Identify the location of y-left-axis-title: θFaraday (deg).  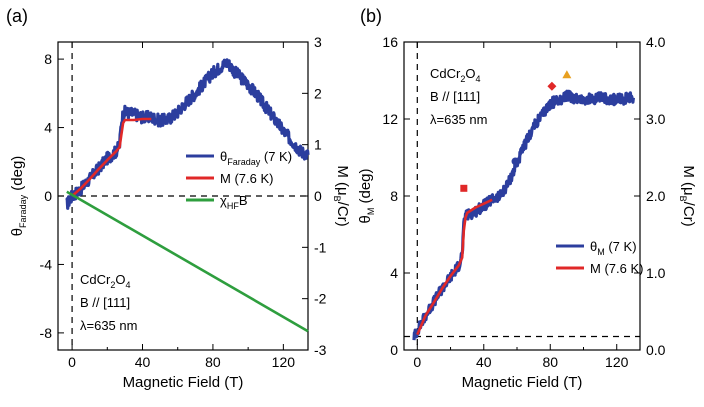
(18, 196).